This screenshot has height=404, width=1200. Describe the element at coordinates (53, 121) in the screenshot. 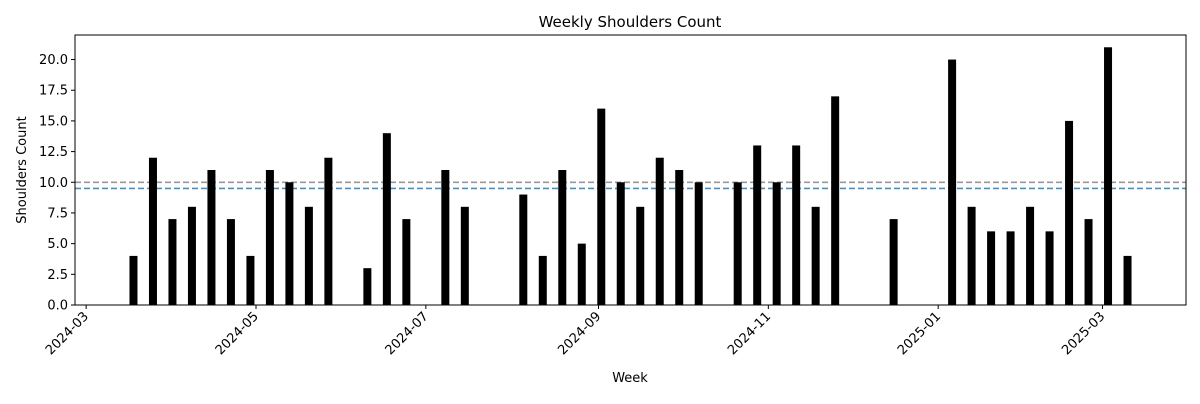

I see `y-tick-label: 15.0` at that location.